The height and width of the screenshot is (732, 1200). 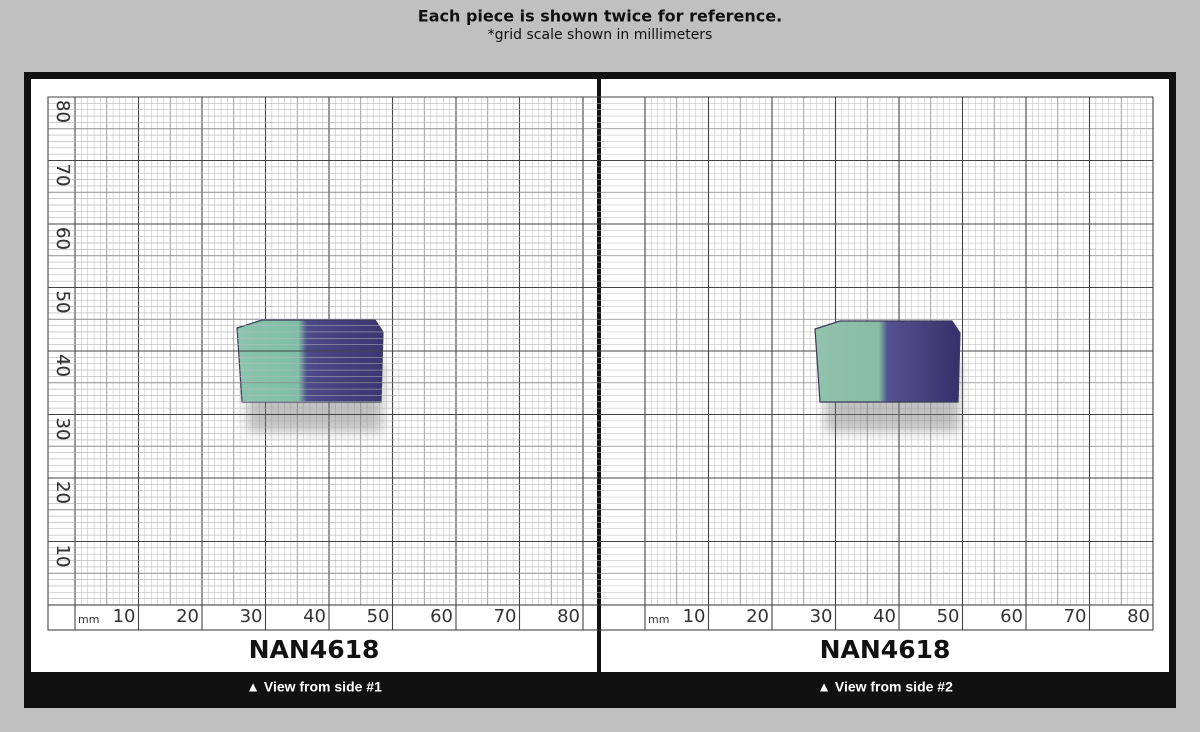 What do you see at coordinates (62, 365) in the screenshot?
I see `y-scale-label: 40` at bounding box center [62, 365].